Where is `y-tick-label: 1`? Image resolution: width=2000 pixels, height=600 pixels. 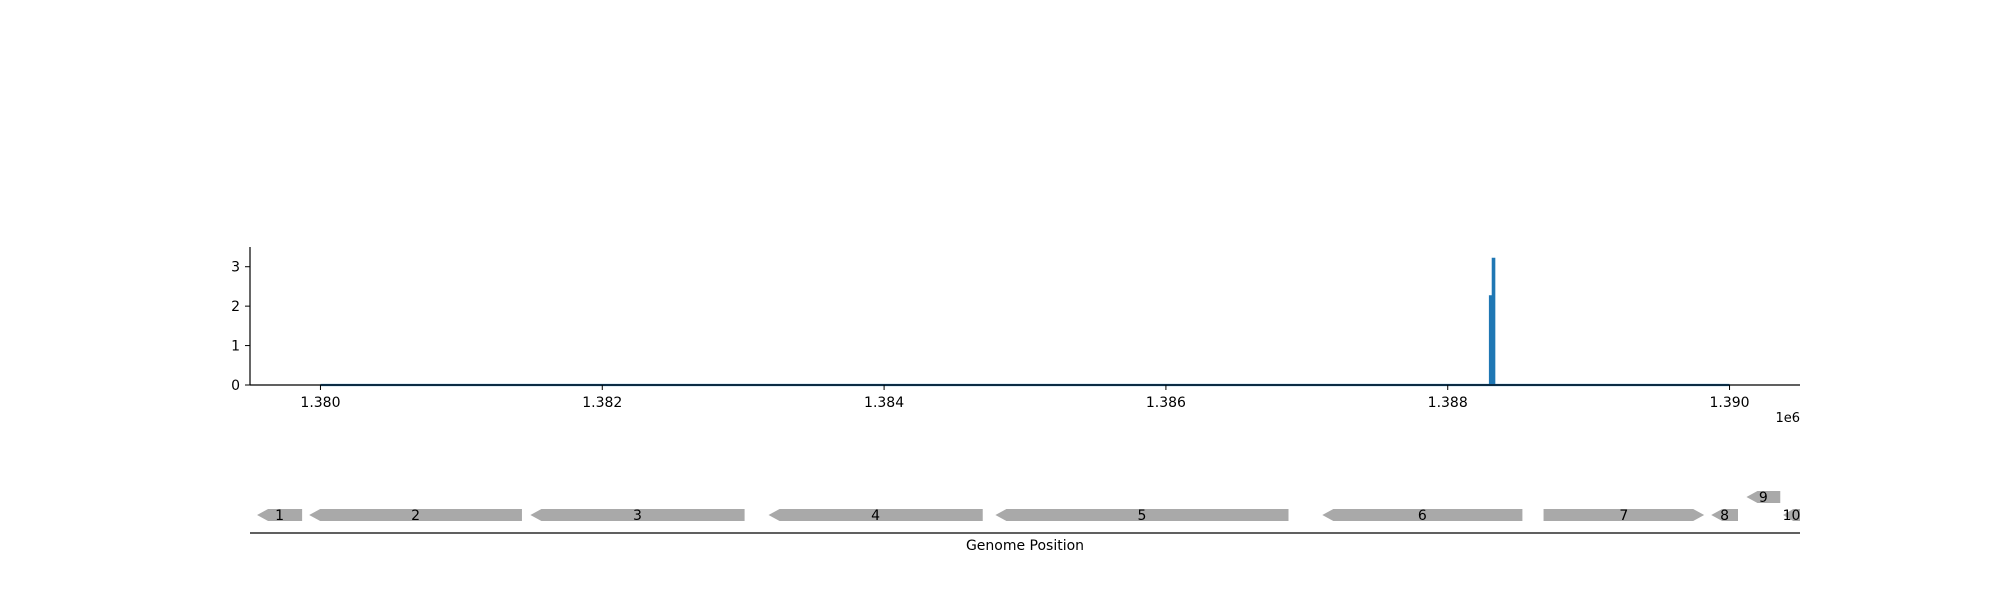
y-tick-label: 1 is located at coordinates (235, 347).